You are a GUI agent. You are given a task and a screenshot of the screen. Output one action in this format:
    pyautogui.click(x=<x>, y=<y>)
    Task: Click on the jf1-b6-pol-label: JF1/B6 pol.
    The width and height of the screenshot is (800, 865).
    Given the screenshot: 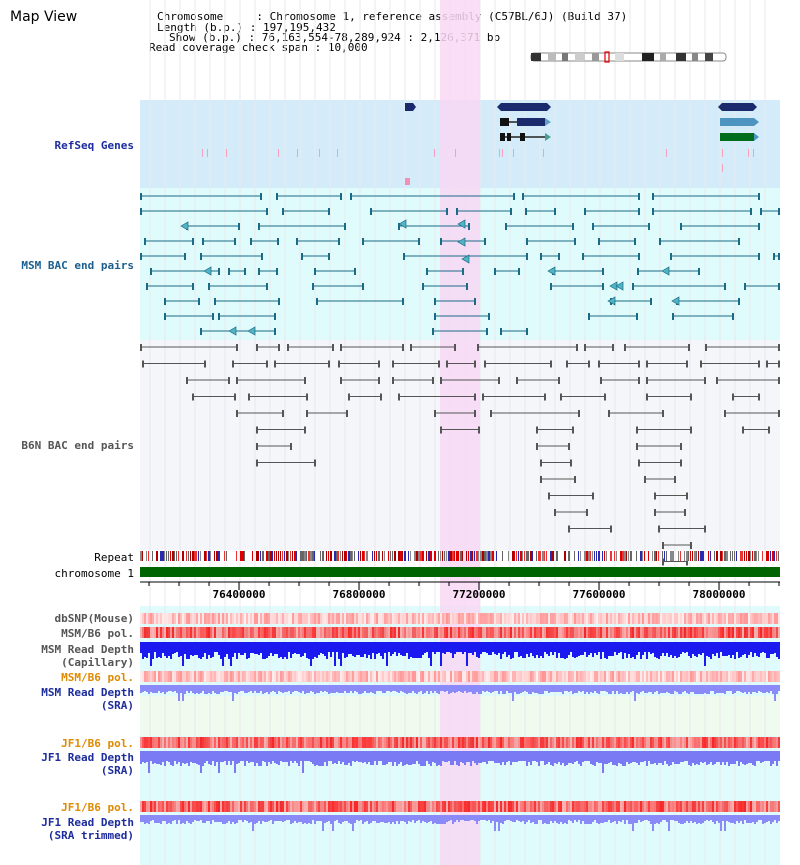 What is the action you would take?
    pyautogui.click(x=97, y=743)
    